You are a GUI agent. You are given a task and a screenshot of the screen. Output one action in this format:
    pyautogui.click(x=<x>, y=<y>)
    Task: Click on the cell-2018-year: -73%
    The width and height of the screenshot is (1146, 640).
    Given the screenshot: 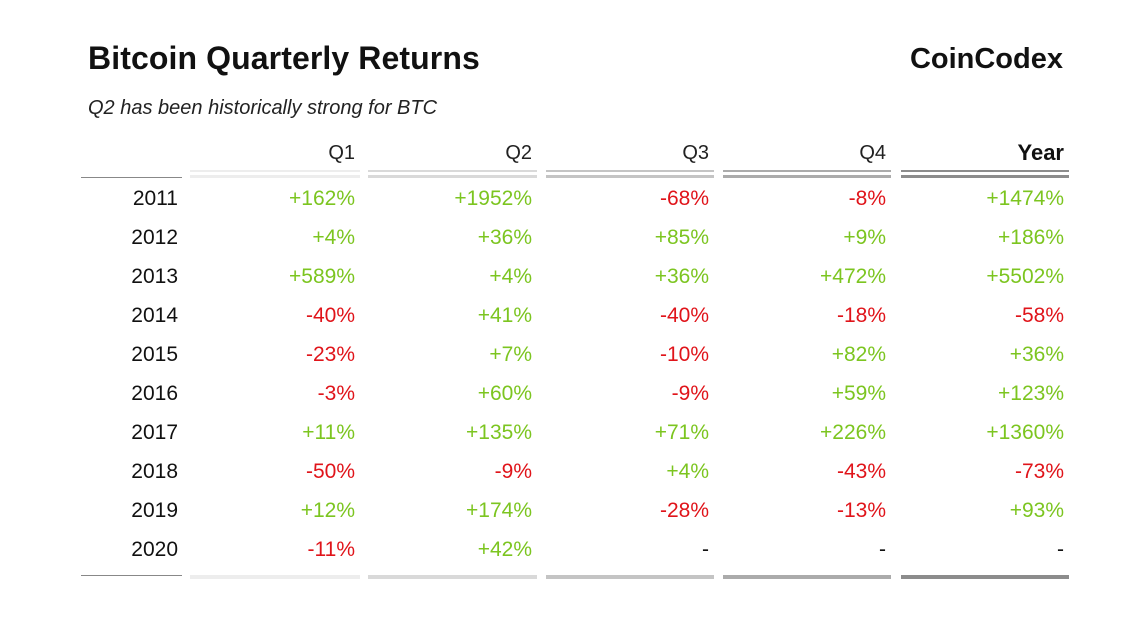 What is the action you would take?
    pyautogui.click(x=1039, y=471)
    